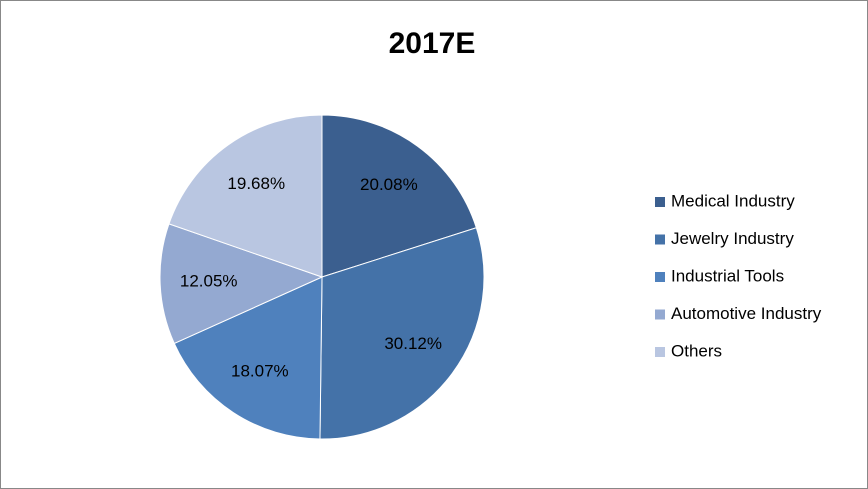 The image size is (868, 489). Describe the element at coordinates (746, 313) in the screenshot. I see `legend-label: Automotive Industry` at that location.